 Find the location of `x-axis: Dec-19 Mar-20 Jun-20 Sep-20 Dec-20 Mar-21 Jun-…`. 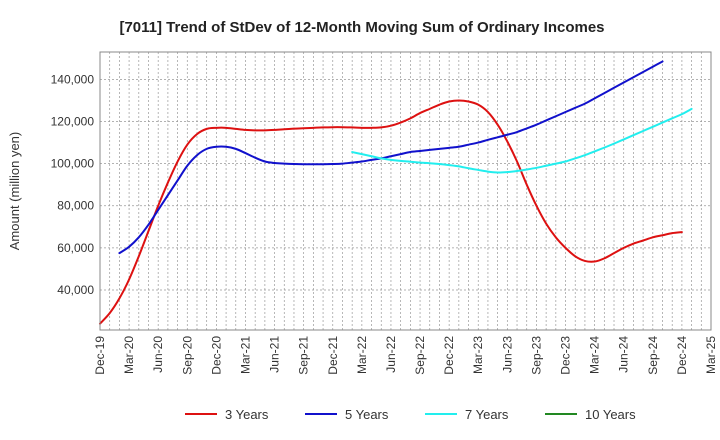

x-axis: Dec-19 Mar-20 Jun-20 Sep-20 Dec-20 Mar-21 Jun-… is located at coordinates (405, 355).